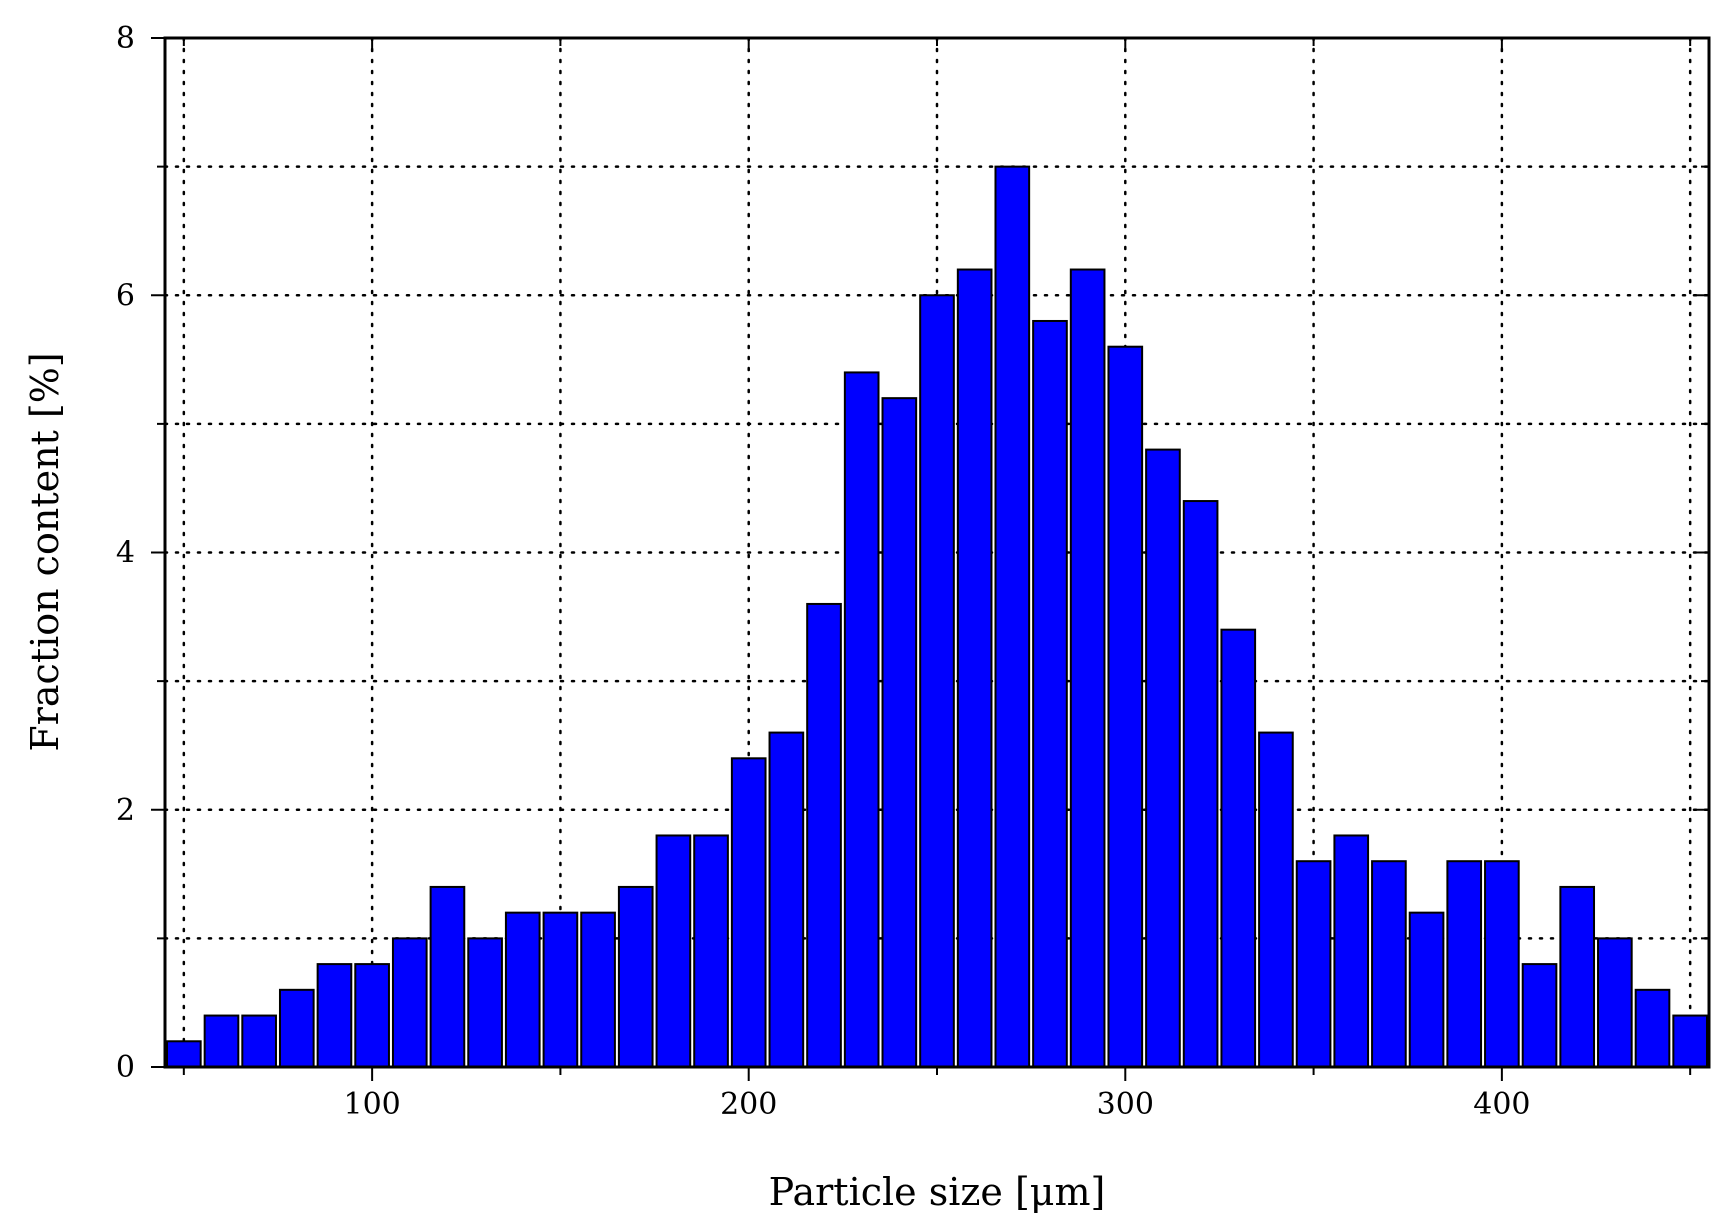 This screenshot has width=1722, height=1231. What do you see at coordinates (1125, 1104) in the screenshot?
I see `x-tick-label: 300` at bounding box center [1125, 1104].